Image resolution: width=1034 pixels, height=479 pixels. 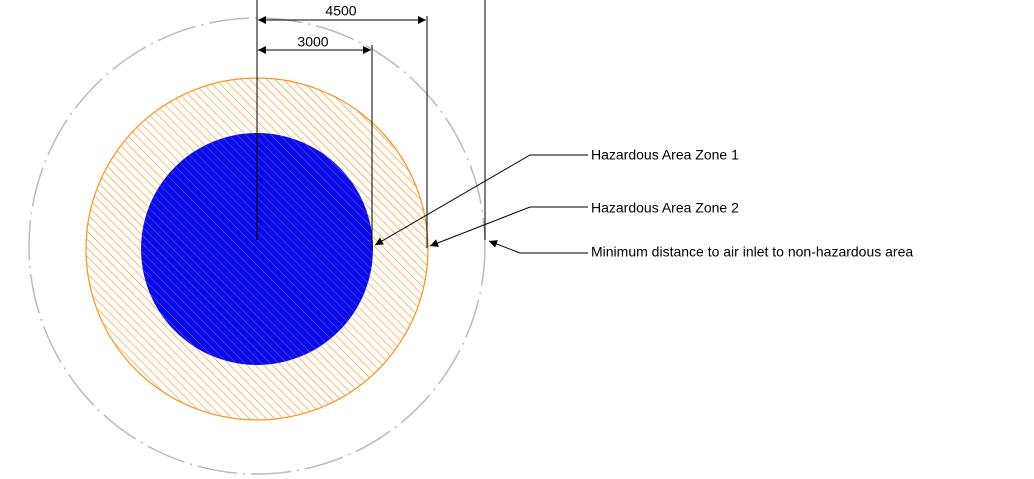 I want to click on dimension-label: 4500, so click(x=340, y=11).